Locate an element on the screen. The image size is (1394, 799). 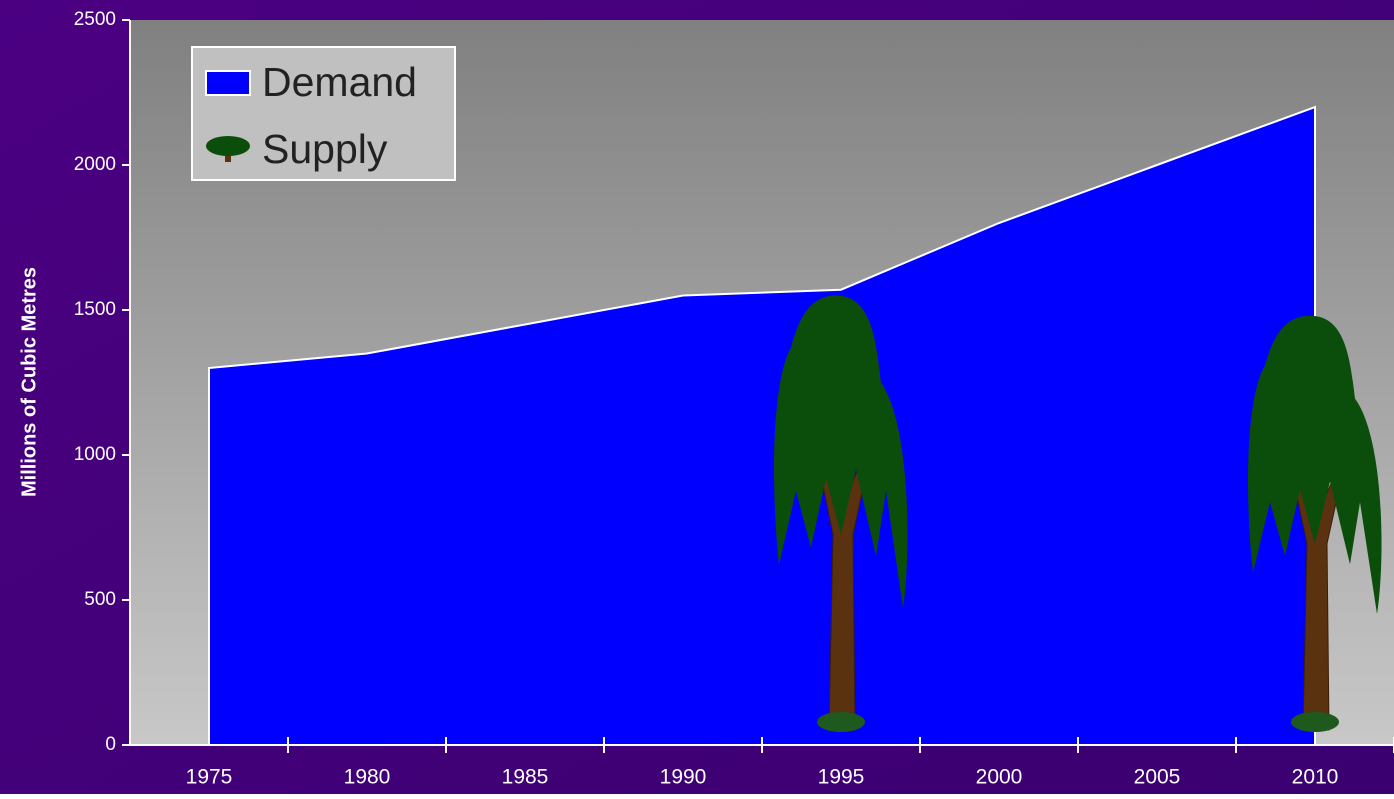
x-tick-label: 1995 is located at coordinates (841, 777).